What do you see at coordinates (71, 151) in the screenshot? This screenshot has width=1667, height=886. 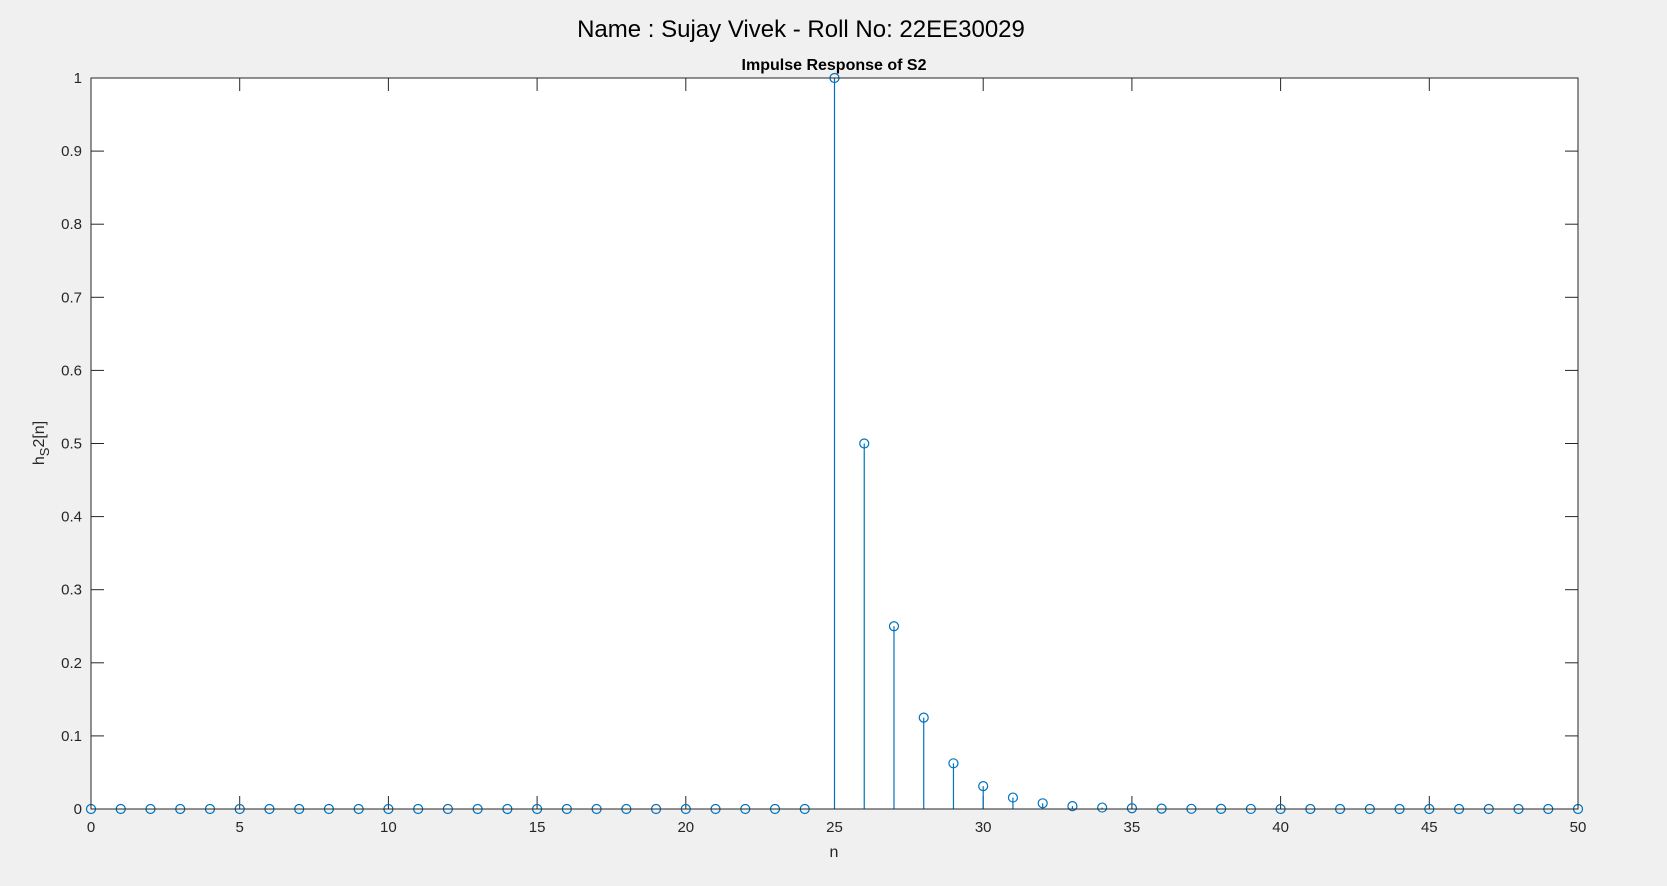 I see `y-tick-label: 0.9` at bounding box center [71, 151].